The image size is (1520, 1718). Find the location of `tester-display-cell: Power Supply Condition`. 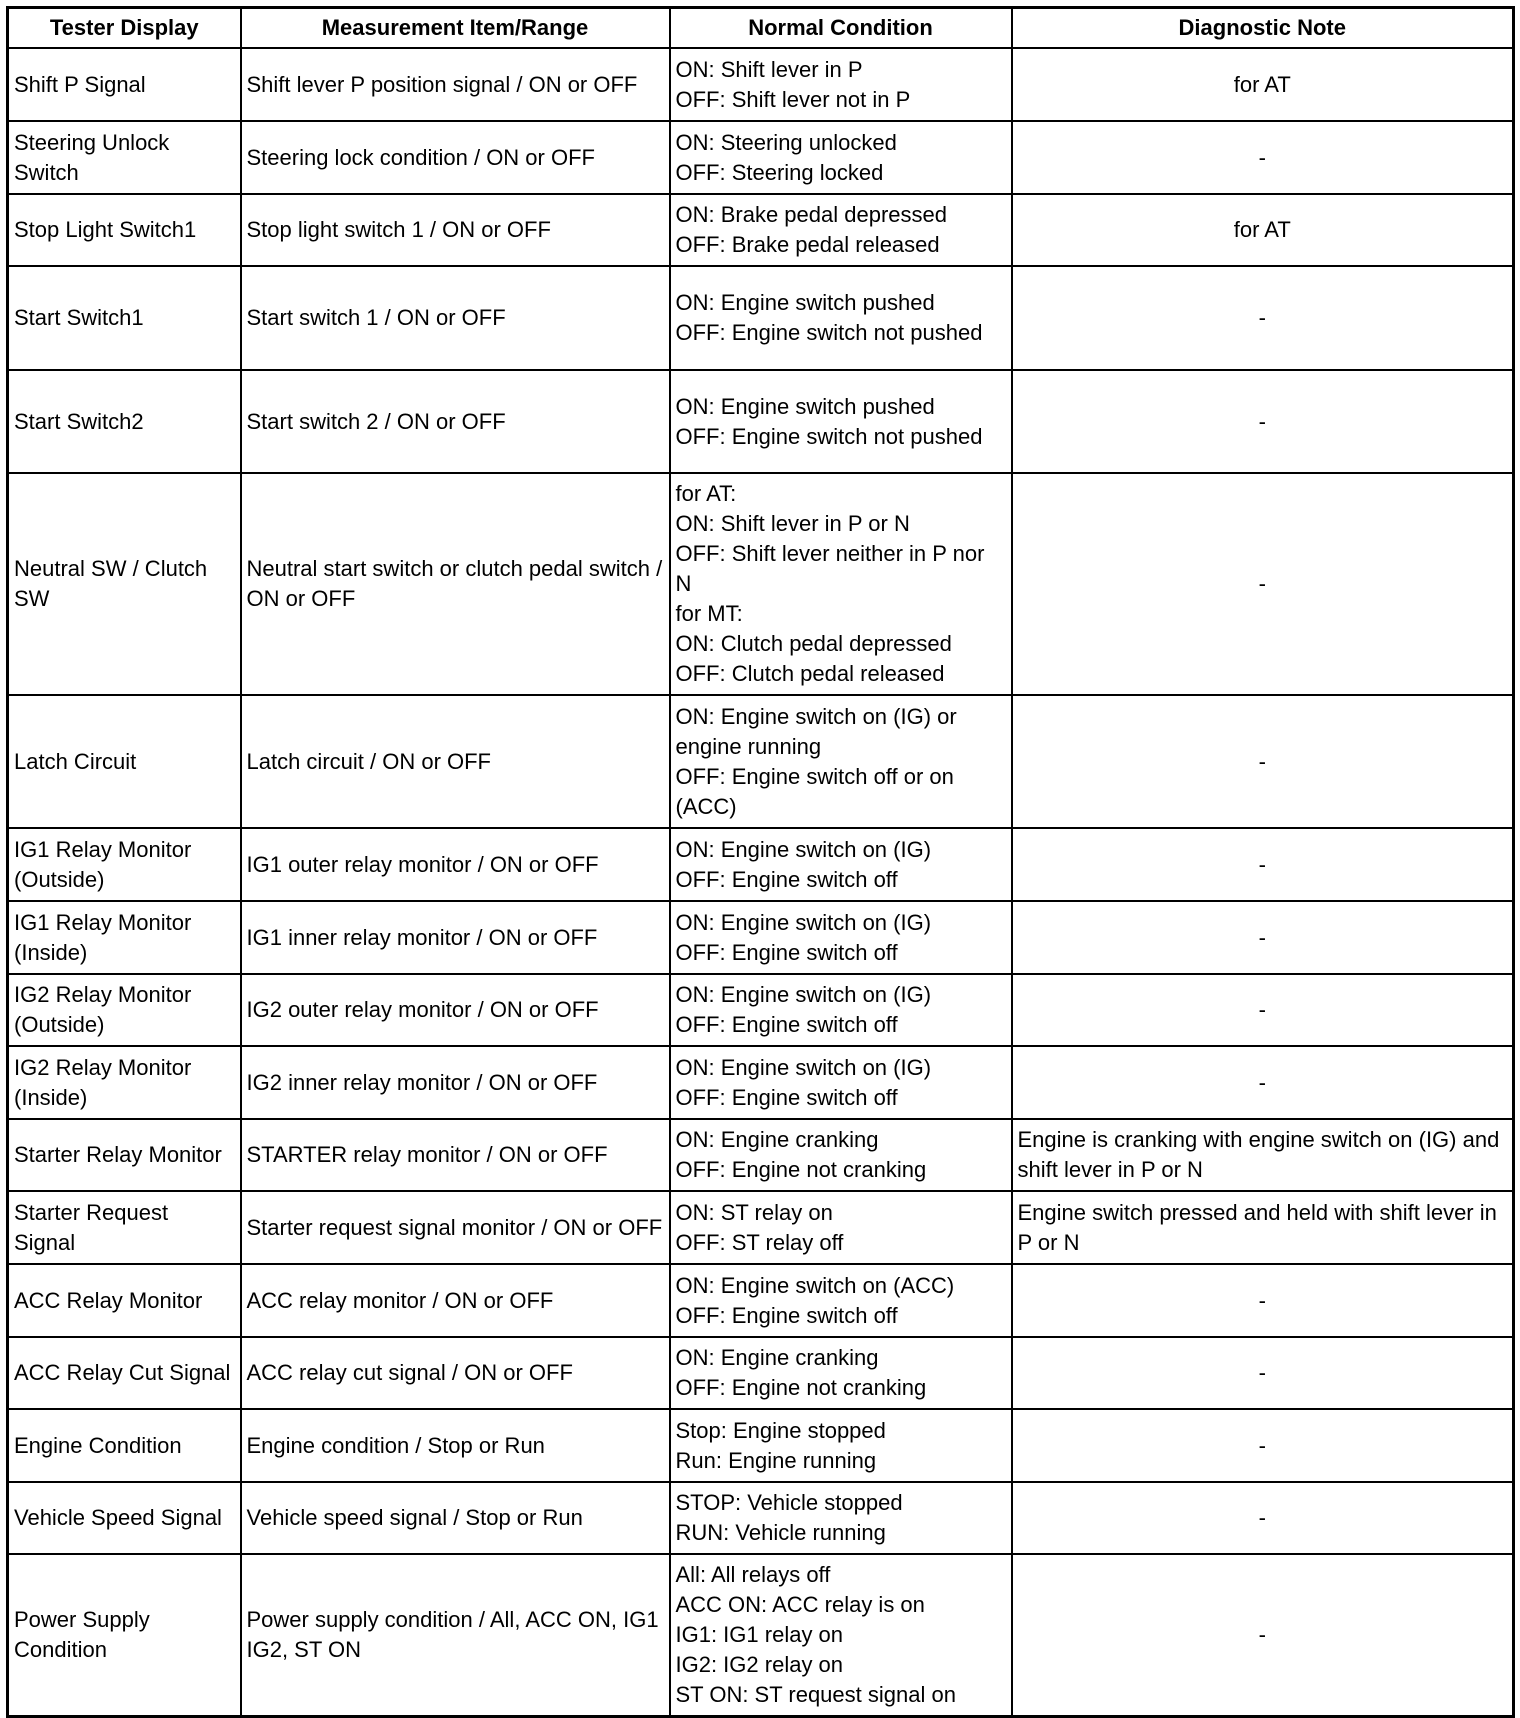

tester-display-cell: Power Supply Condition is located at coordinates (124, 1635).